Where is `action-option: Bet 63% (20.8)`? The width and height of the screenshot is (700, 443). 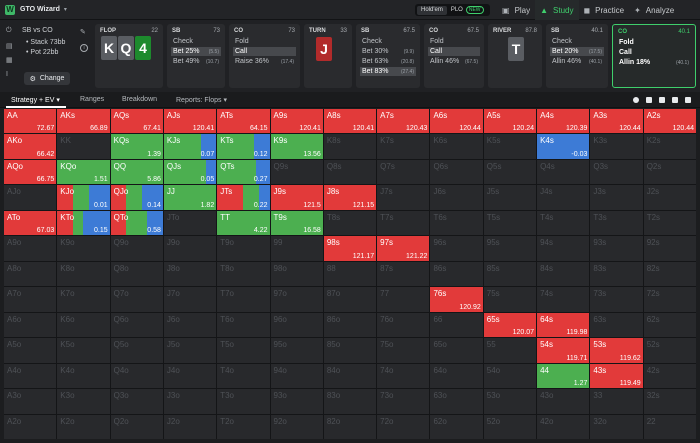 action-option: Bet 63% (20.8) is located at coordinates (388, 61).